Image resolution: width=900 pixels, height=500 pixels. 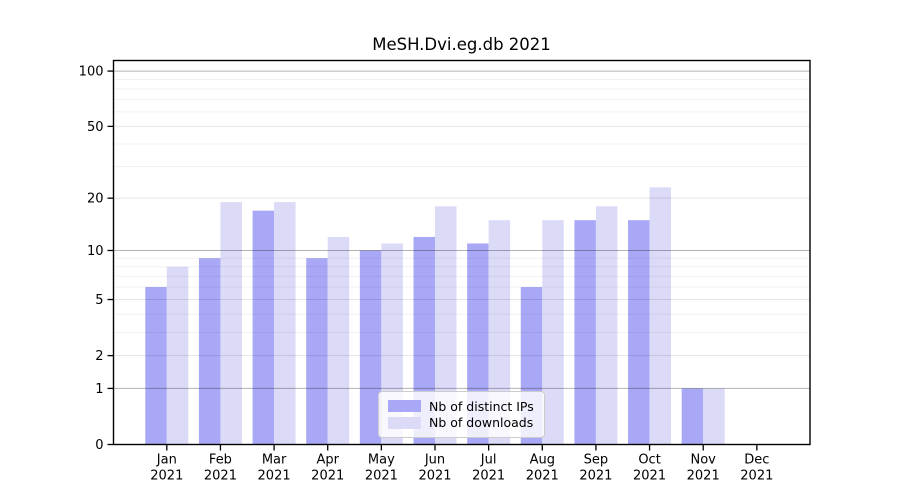 I want to click on legend: Nb of distinct IPs Nb of downloads, so click(x=461, y=414).